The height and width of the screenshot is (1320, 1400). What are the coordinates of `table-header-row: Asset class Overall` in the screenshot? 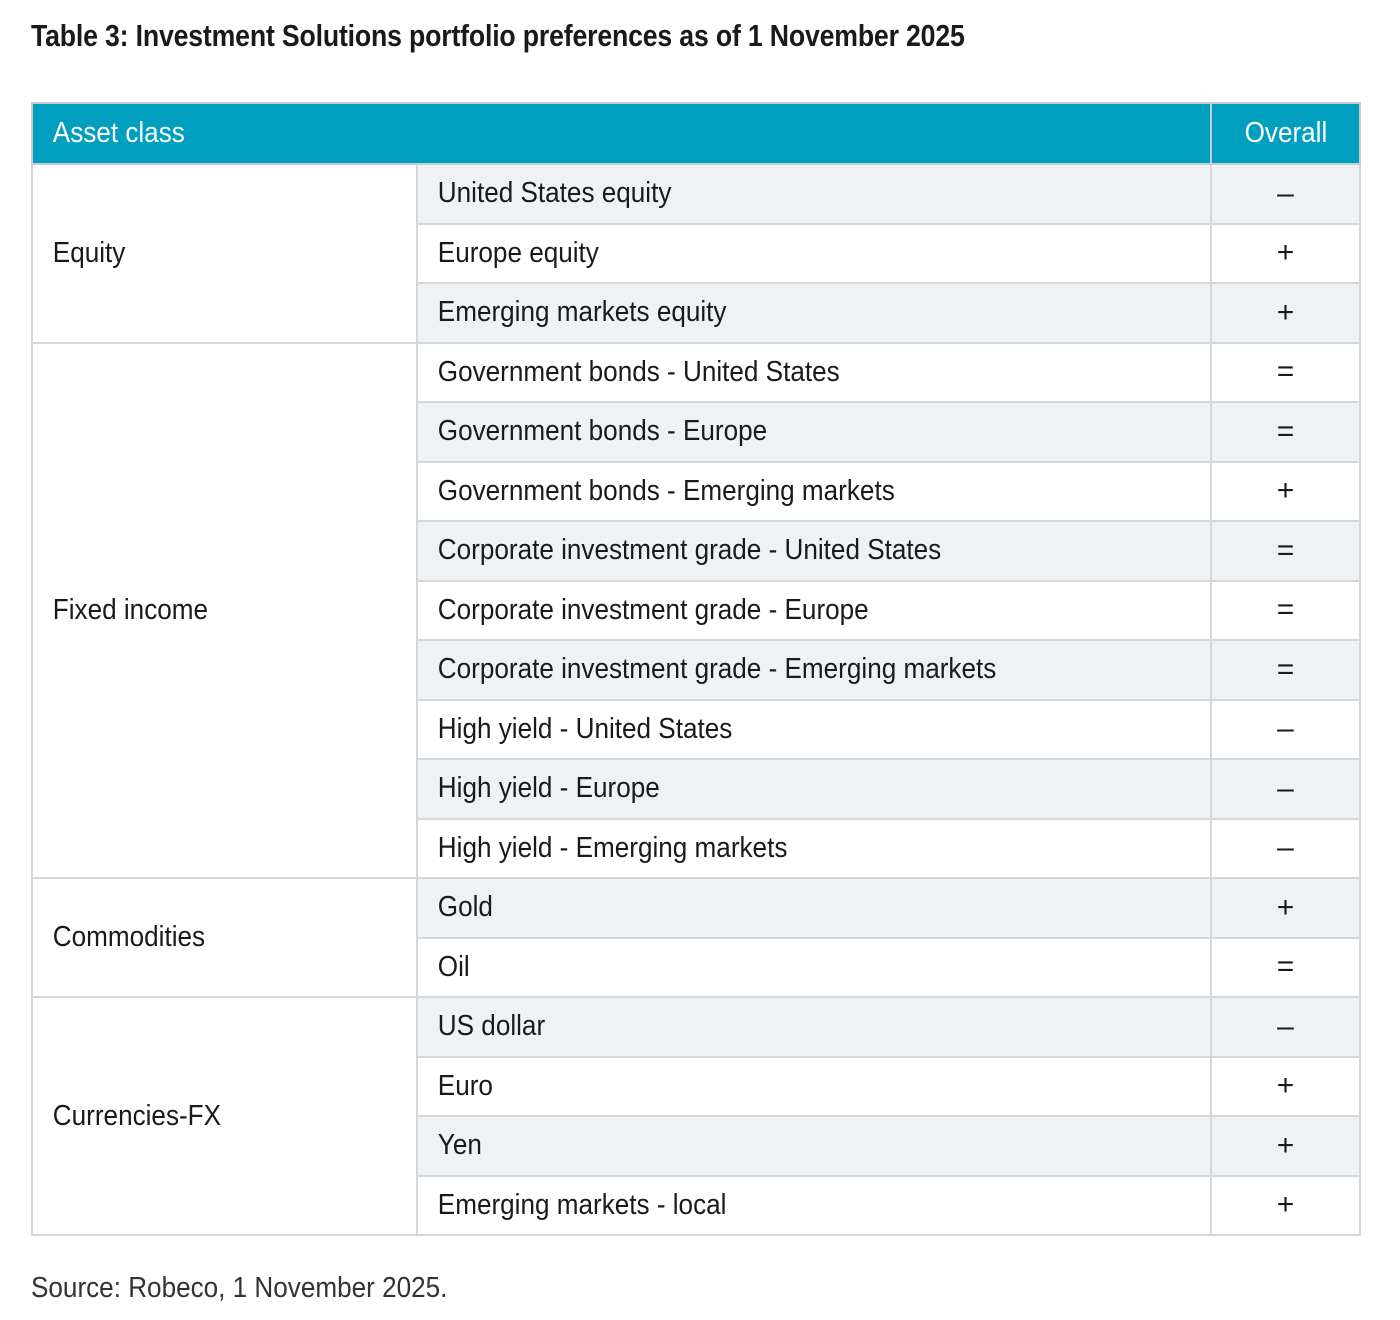 It's located at (696, 133).